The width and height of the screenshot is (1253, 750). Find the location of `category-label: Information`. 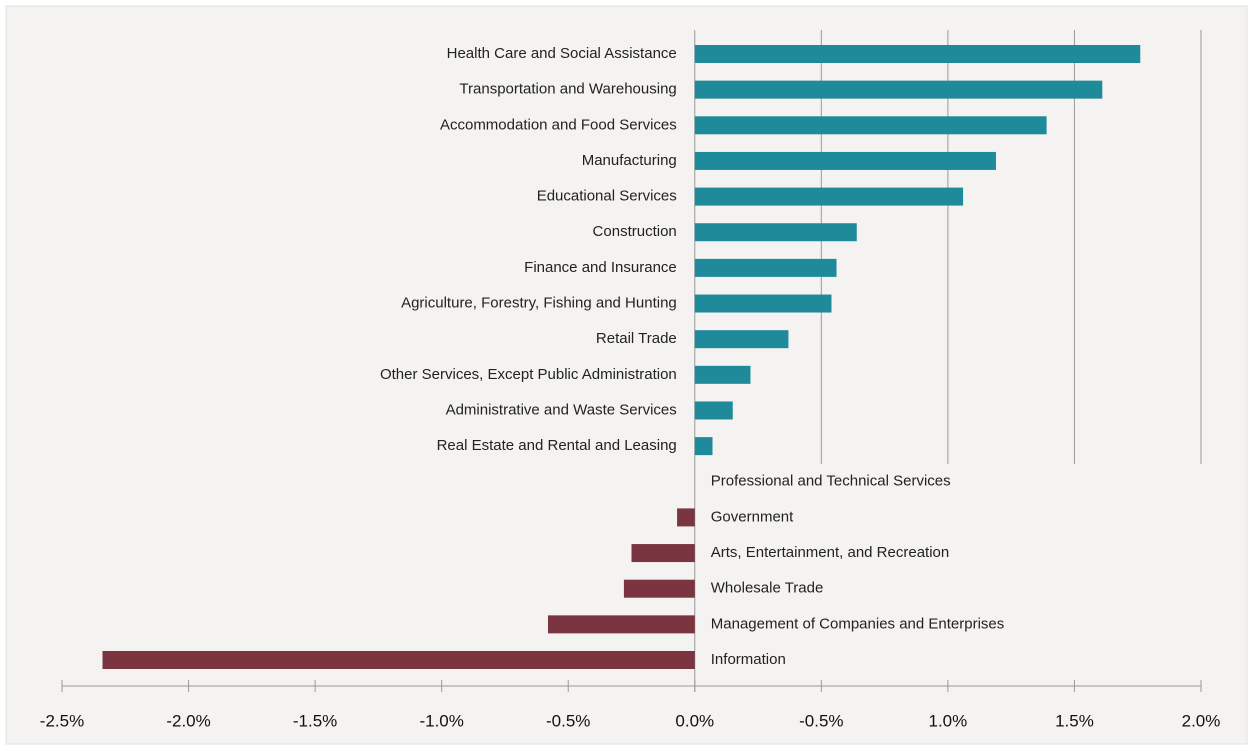

category-label: Information is located at coordinates (748, 659).